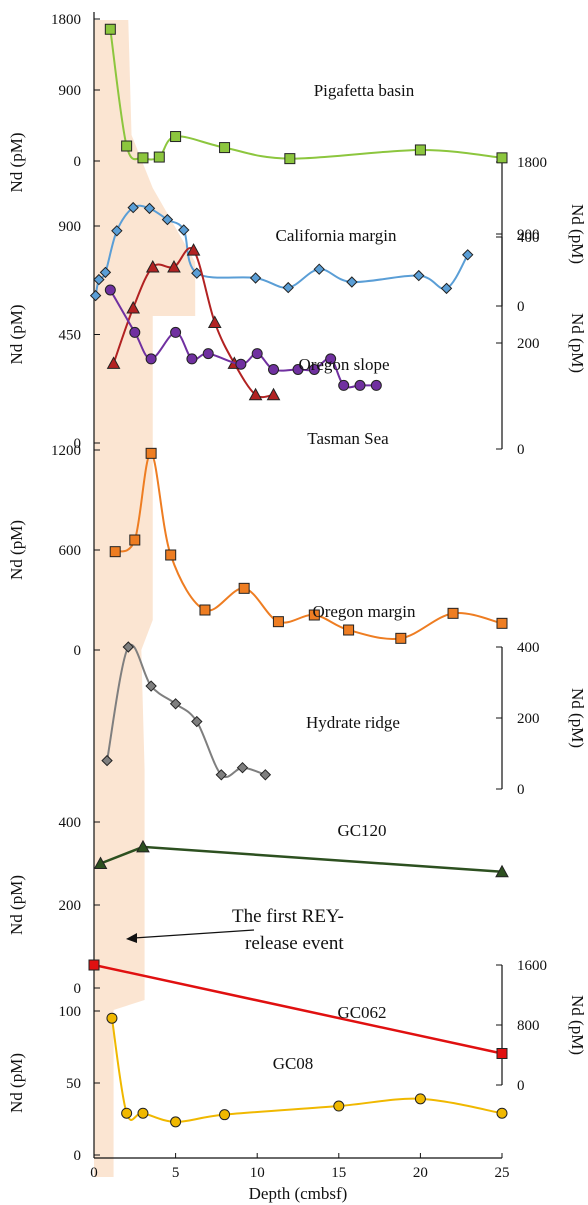 This screenshot has height=1205, width=588. What do you see at coordinates (361, 830) in the screenshot?
I see `series-label: GC120` at bounding box center [361, 830].